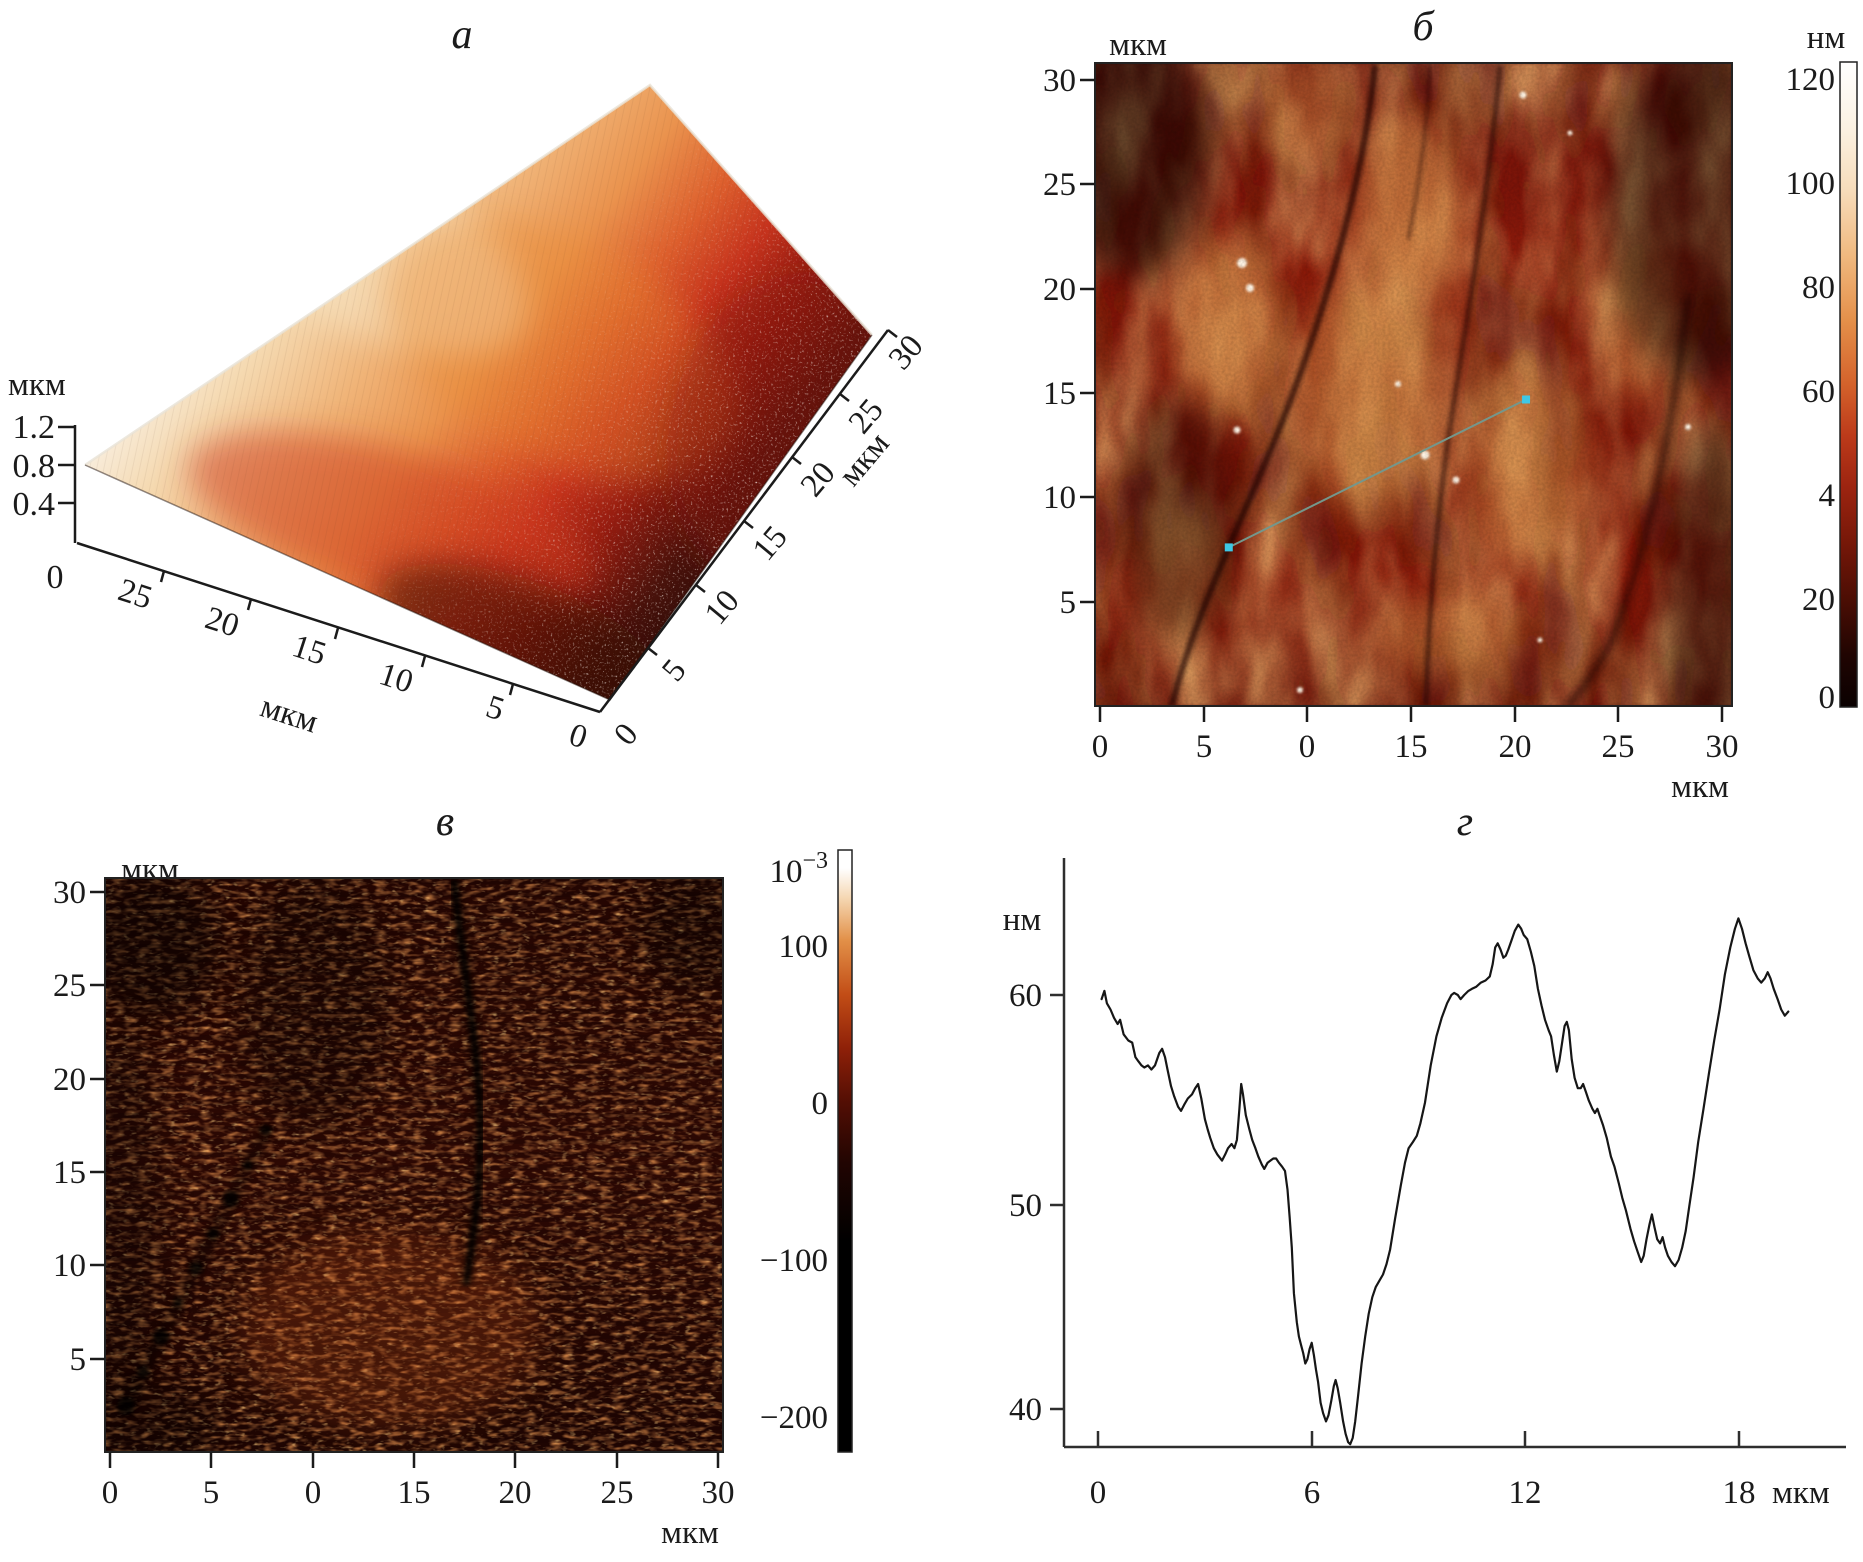  Describe the element at coordinates (1445, 1181) in the screenshot. I see `height-profile-curve` at that location.